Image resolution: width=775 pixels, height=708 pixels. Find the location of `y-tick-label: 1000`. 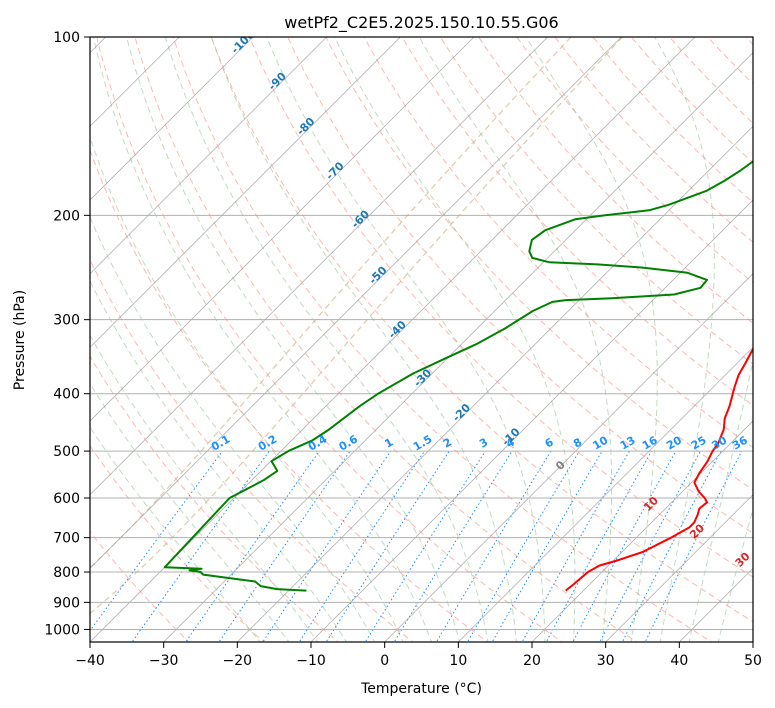

y-tick-label: 1000 is located at coordinates (62, 630).